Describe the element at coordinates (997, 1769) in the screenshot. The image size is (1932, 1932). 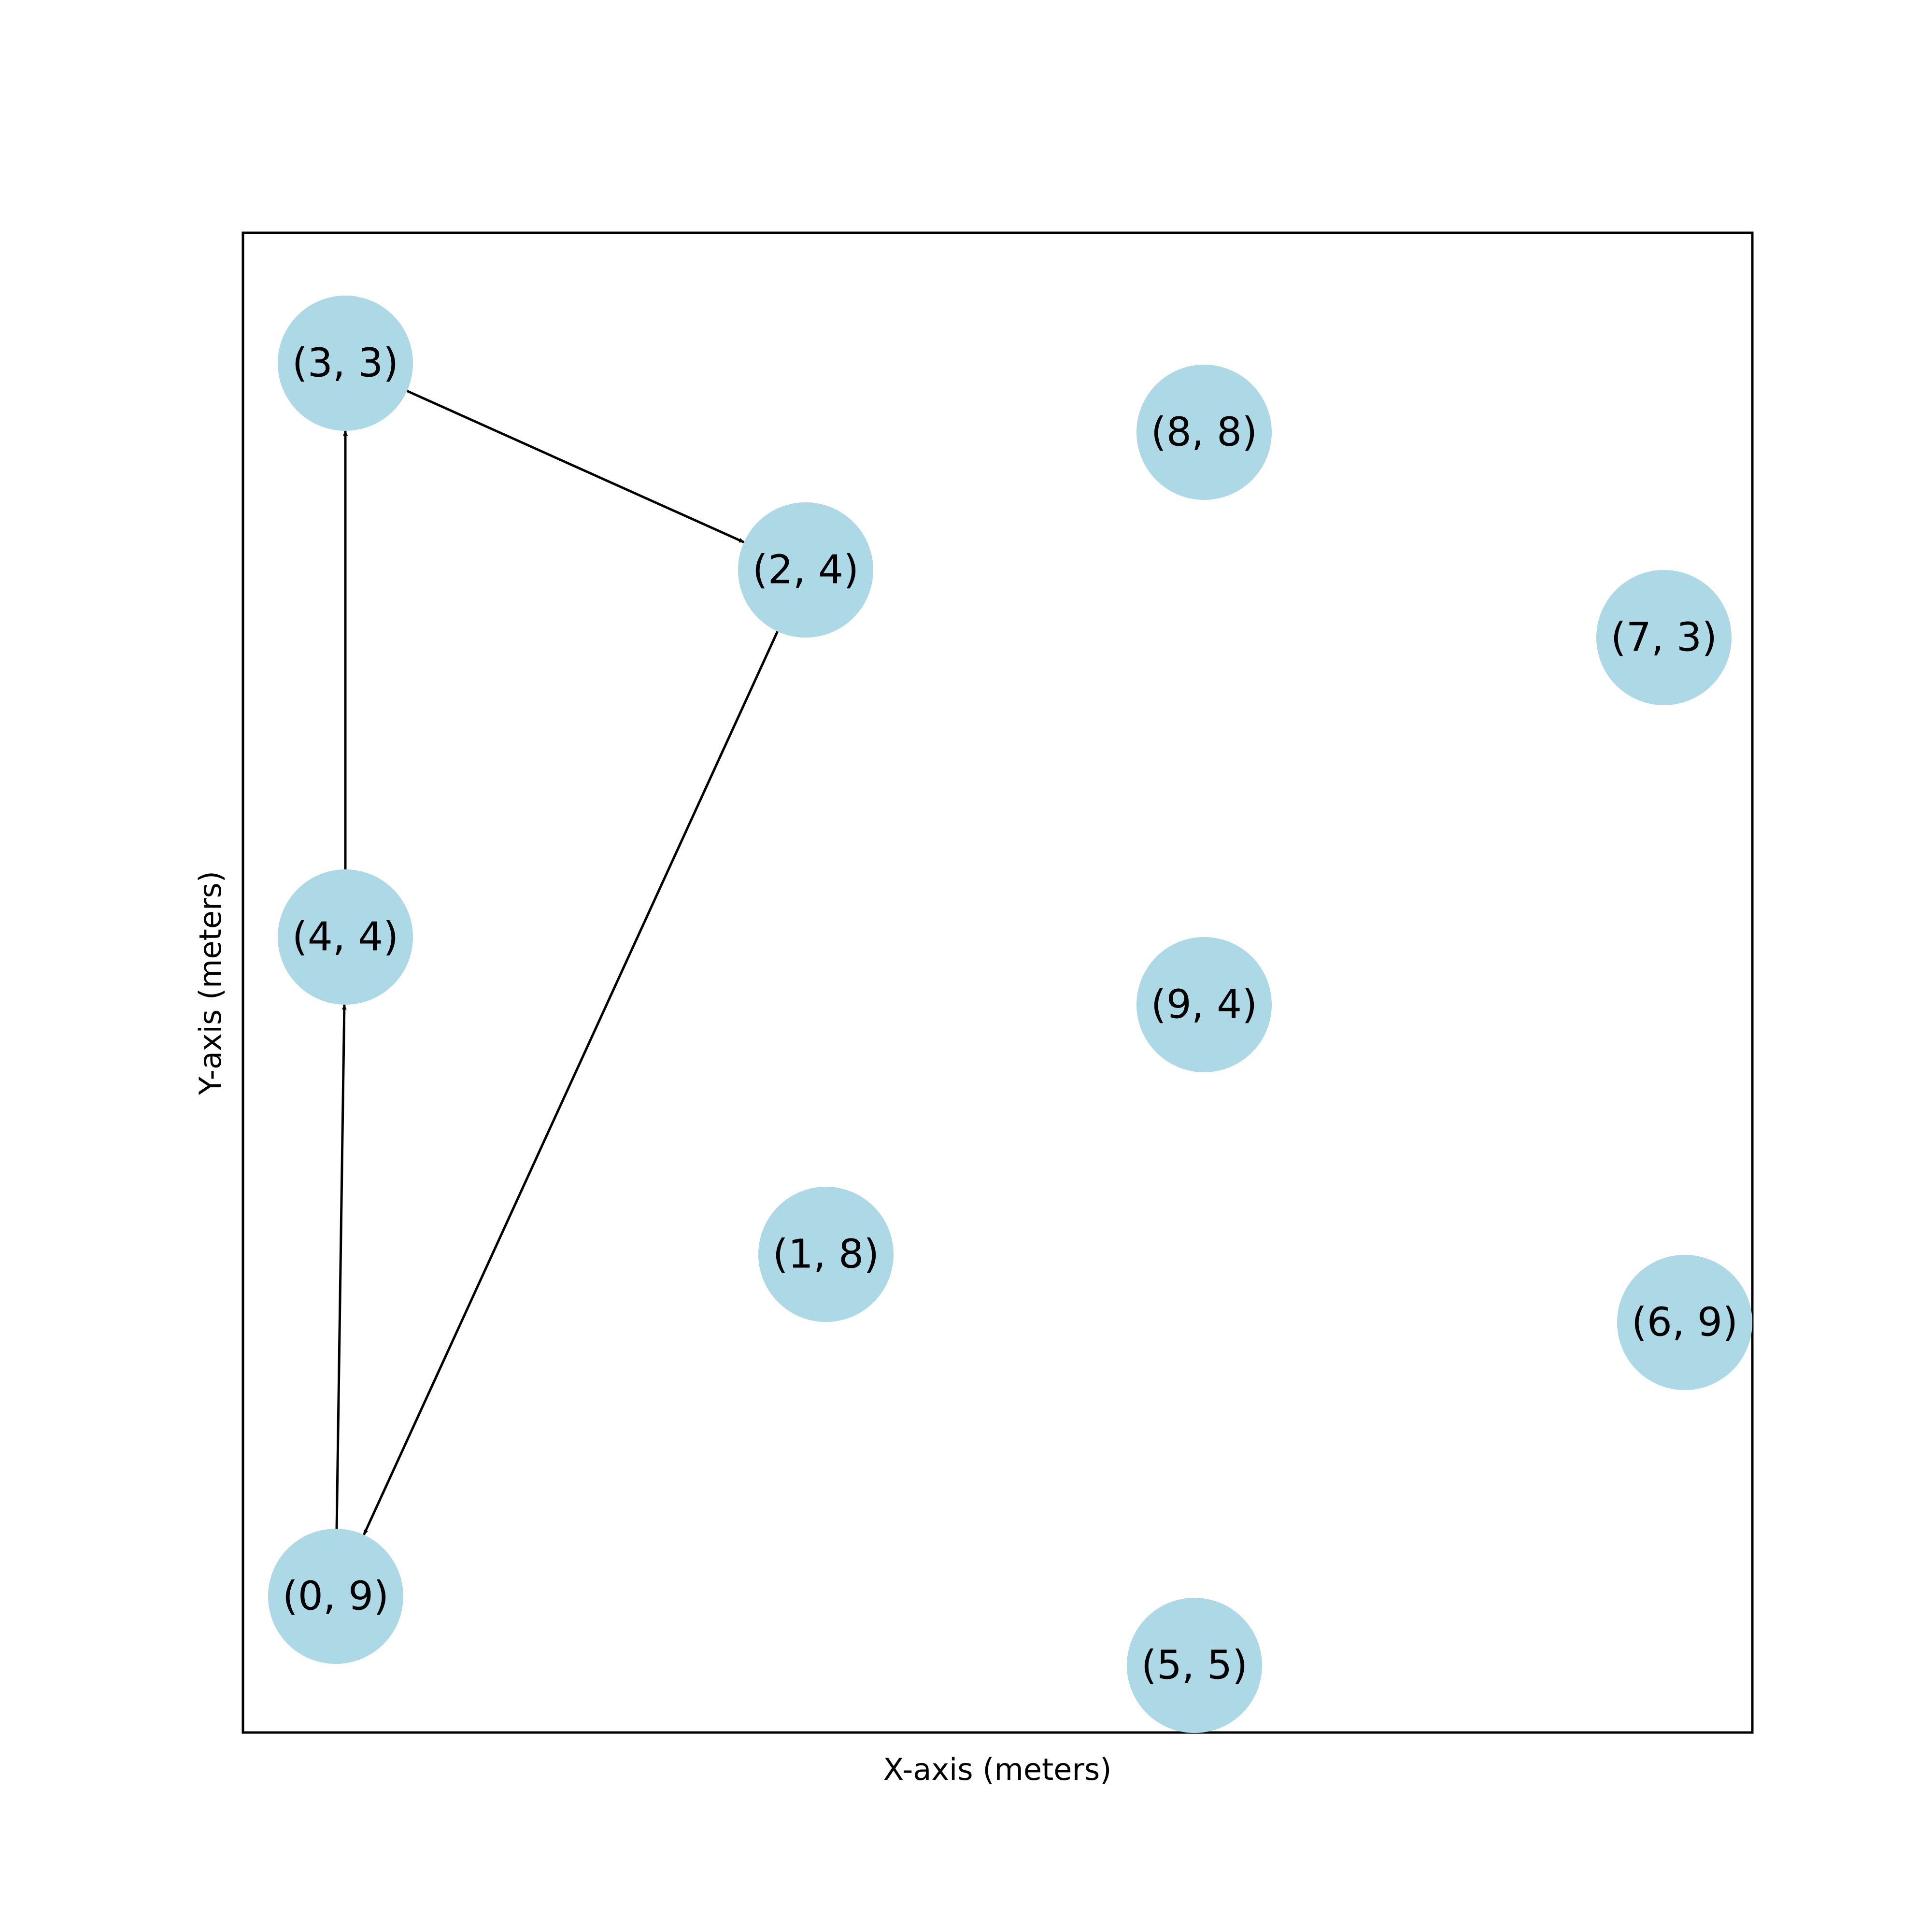
I see `x-axis-label: X-axis (meters)` at that location.